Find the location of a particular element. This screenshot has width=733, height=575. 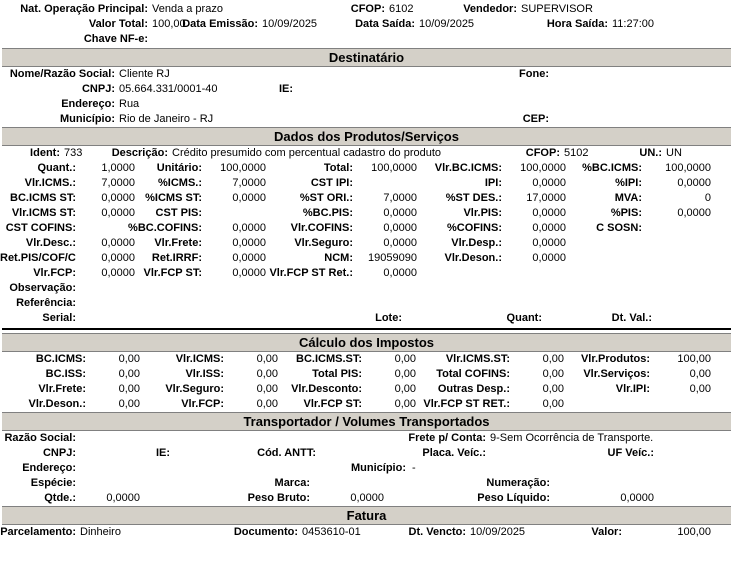

value-outras-desp: 0,00 is located at coordinates (553, 389).